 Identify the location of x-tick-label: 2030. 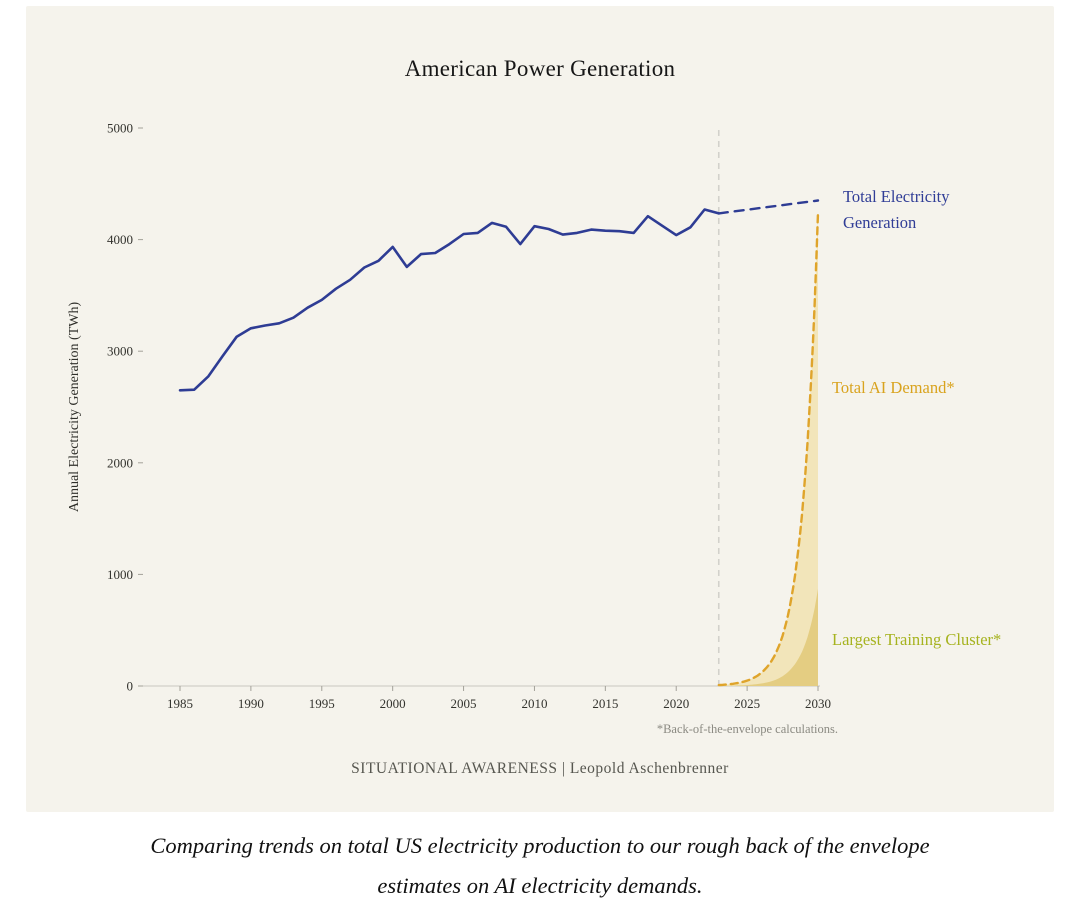
(818, 703).